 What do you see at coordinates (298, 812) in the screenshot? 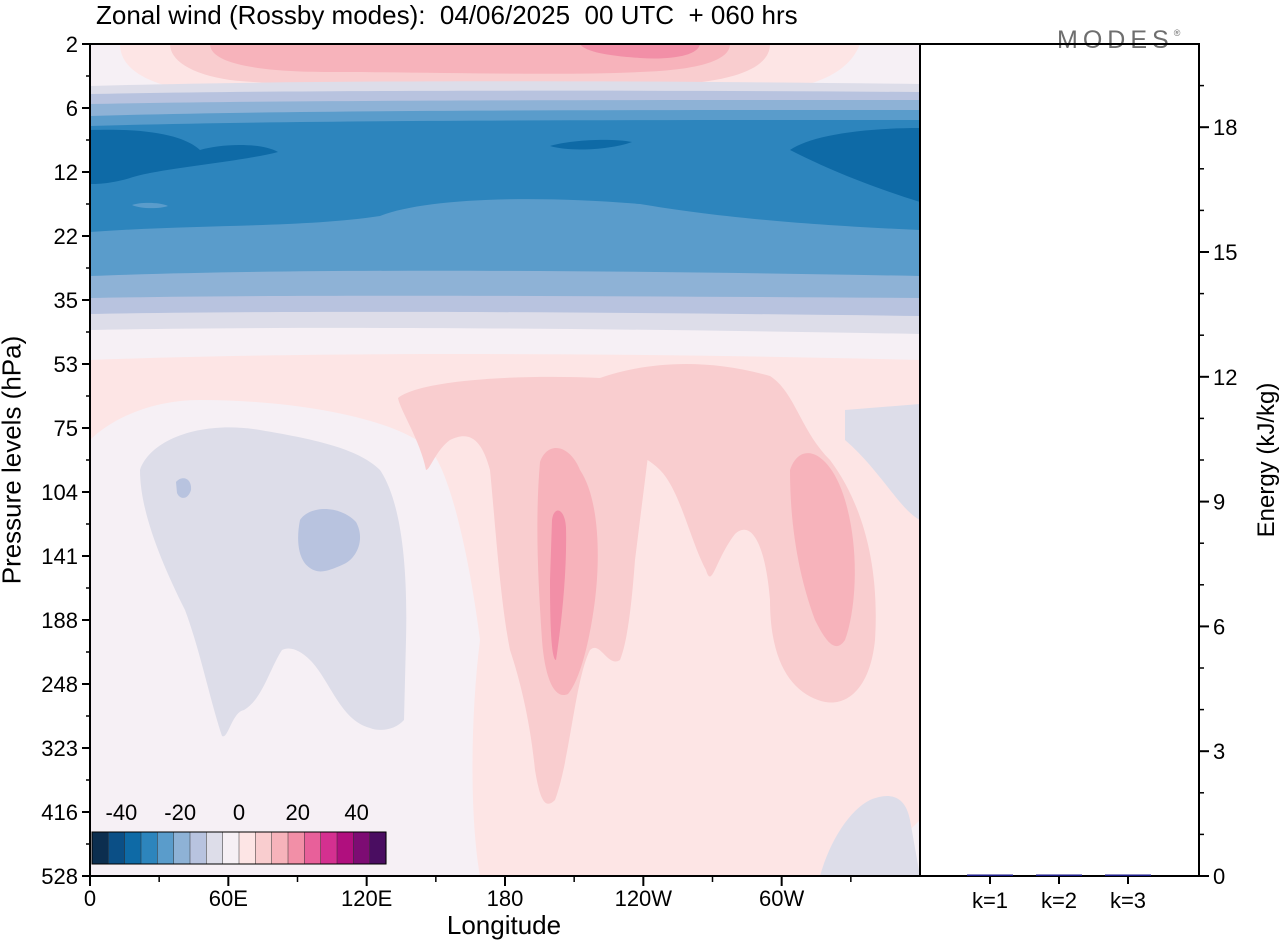
I see `colorbar-tick-label: 20` at bounding box center [298, 812].